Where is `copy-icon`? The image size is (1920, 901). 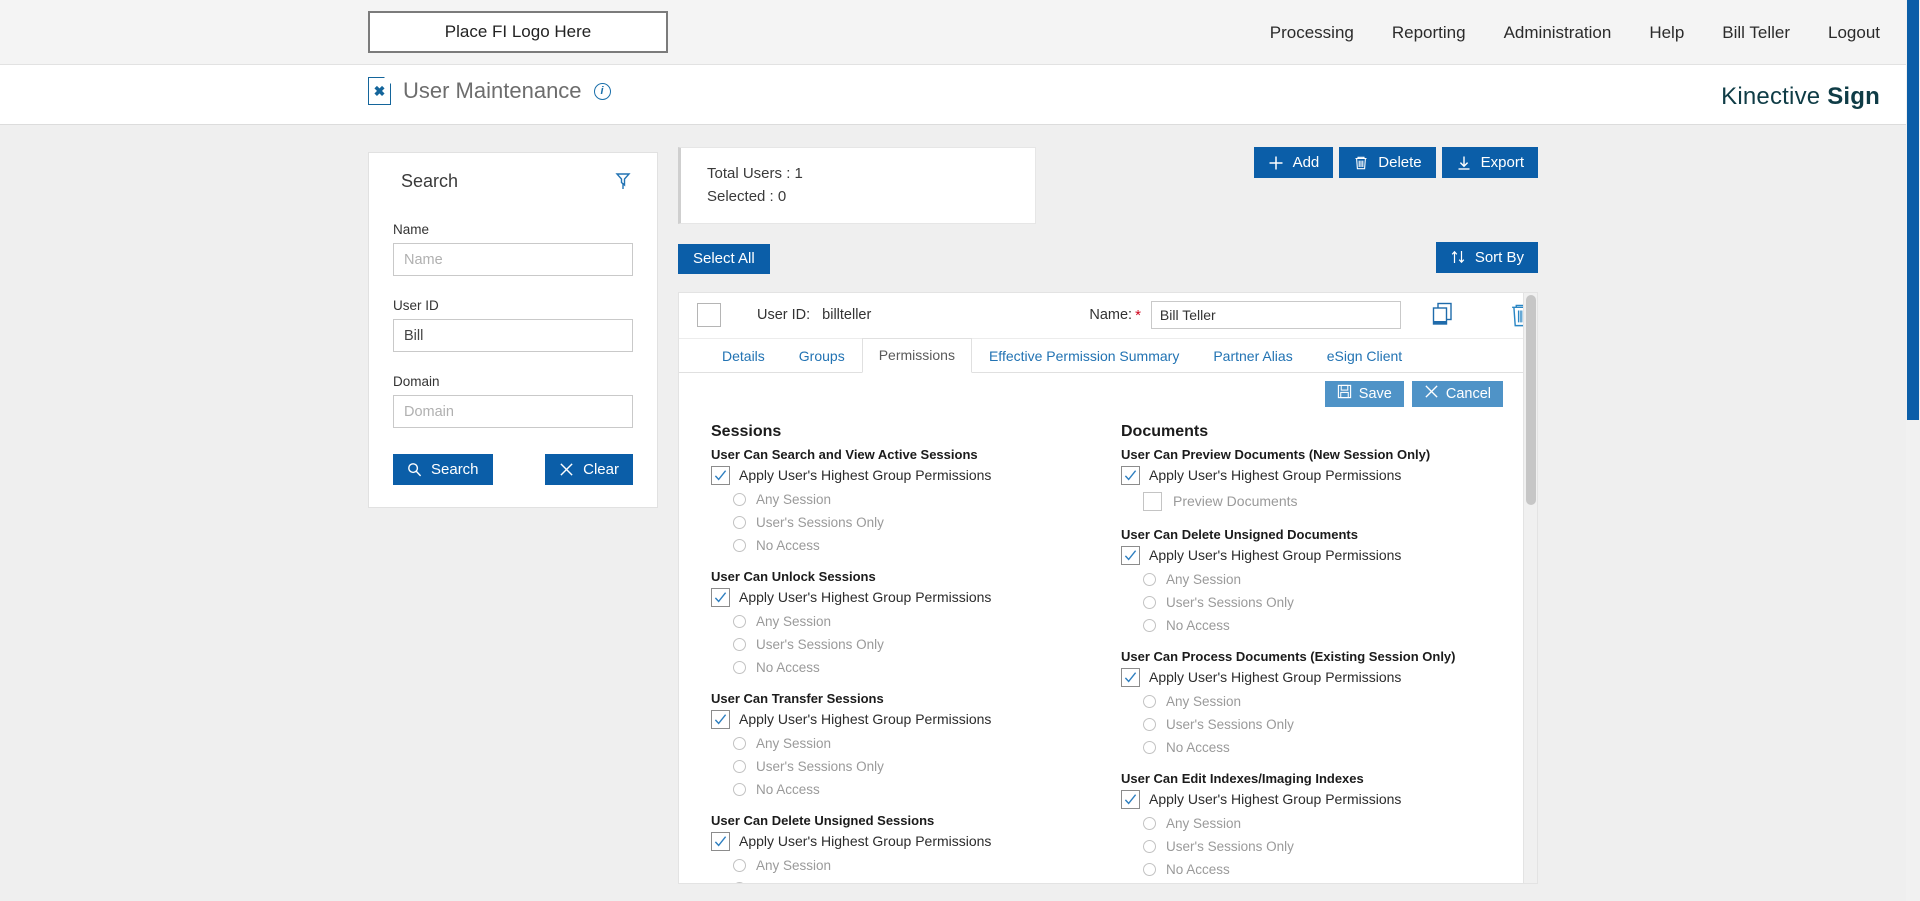 copy-icon is located at coordinates (1443, 315).